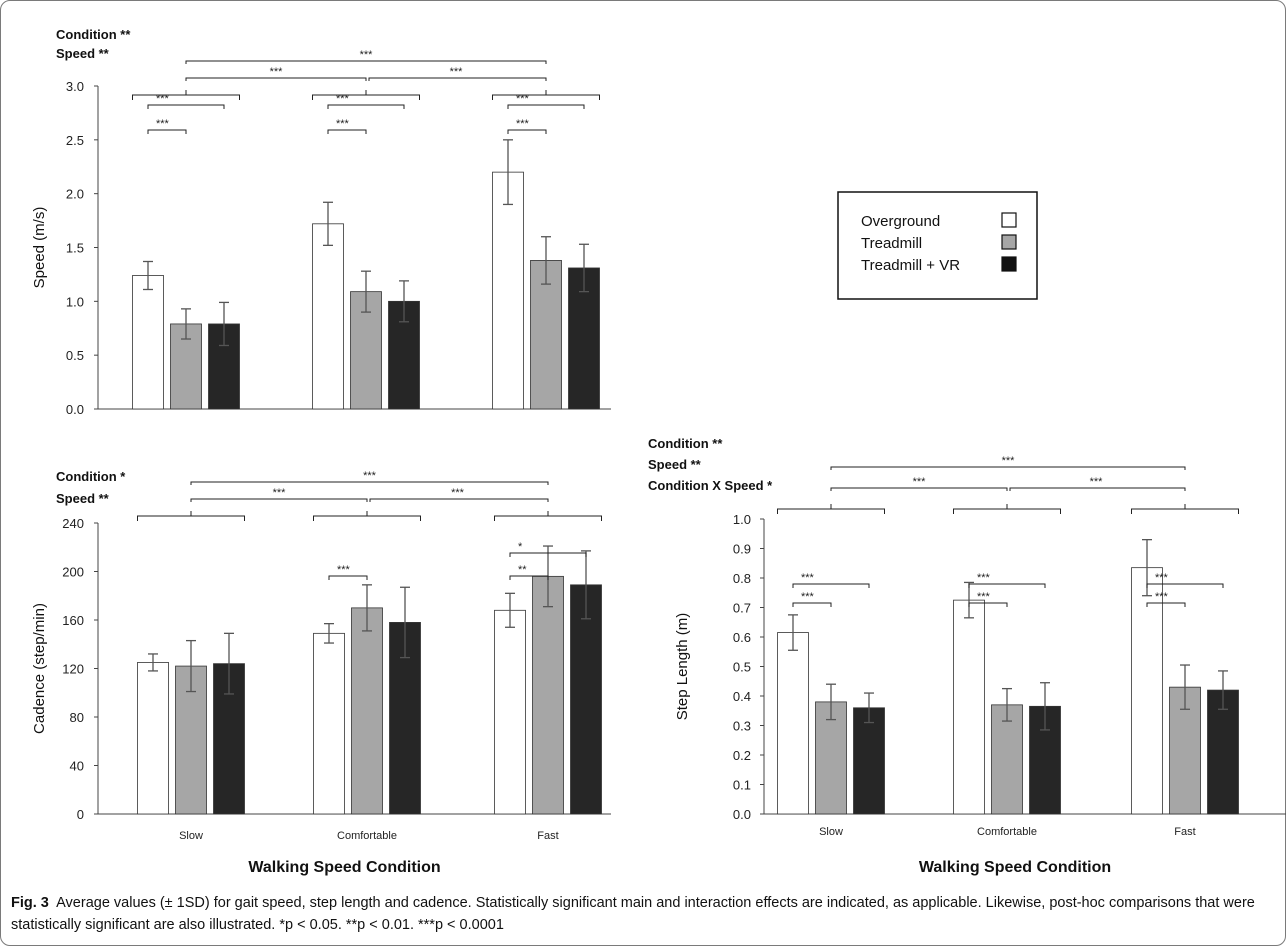 This screenshot has width=1287, height=947. Describe the element at coordinates (682, 667) in the screenshot. I see `y-axis-label: Step Length (m)` at that location.